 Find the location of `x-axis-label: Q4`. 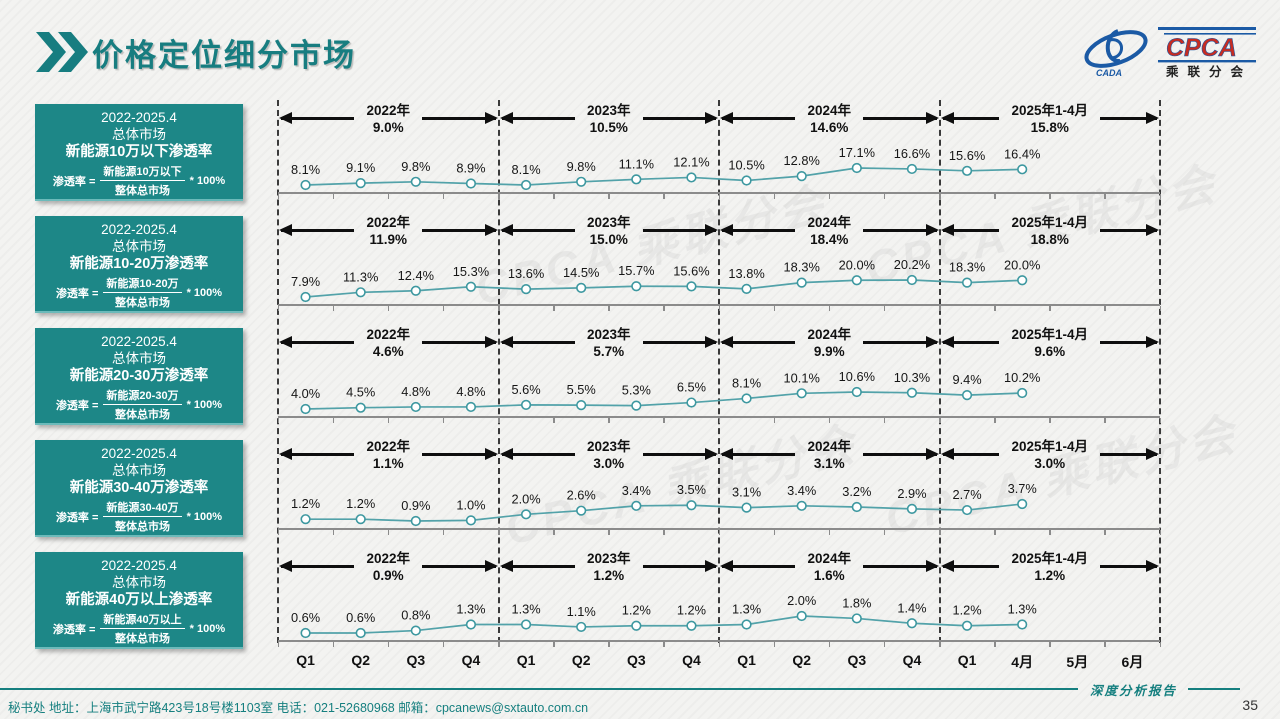

x-axis-label: Q4 is located at coordinates (471, 660).